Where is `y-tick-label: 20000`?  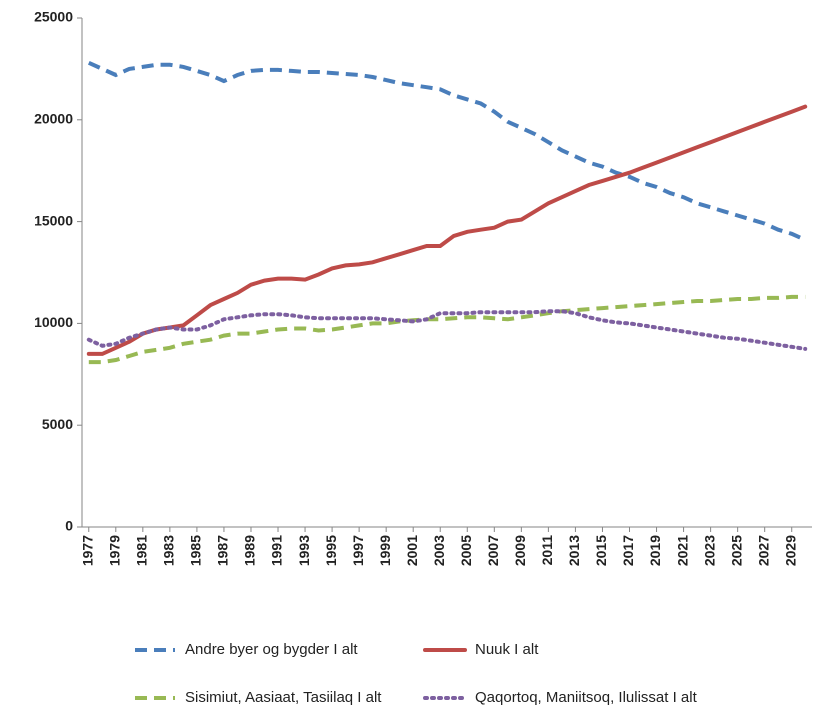
y-tick-label: 20000 is located at coordinates (53, 119).